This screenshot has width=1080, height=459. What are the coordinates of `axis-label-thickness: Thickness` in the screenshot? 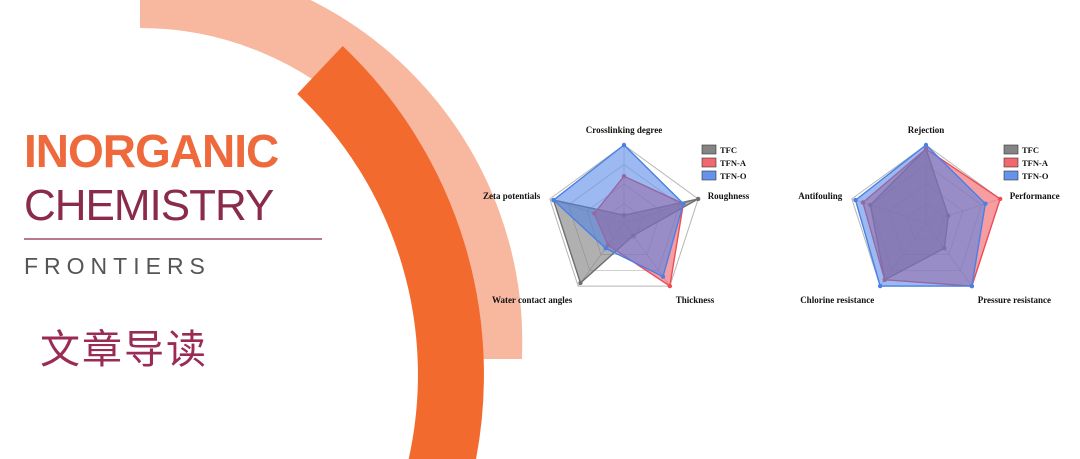 It's located at (695, 300).